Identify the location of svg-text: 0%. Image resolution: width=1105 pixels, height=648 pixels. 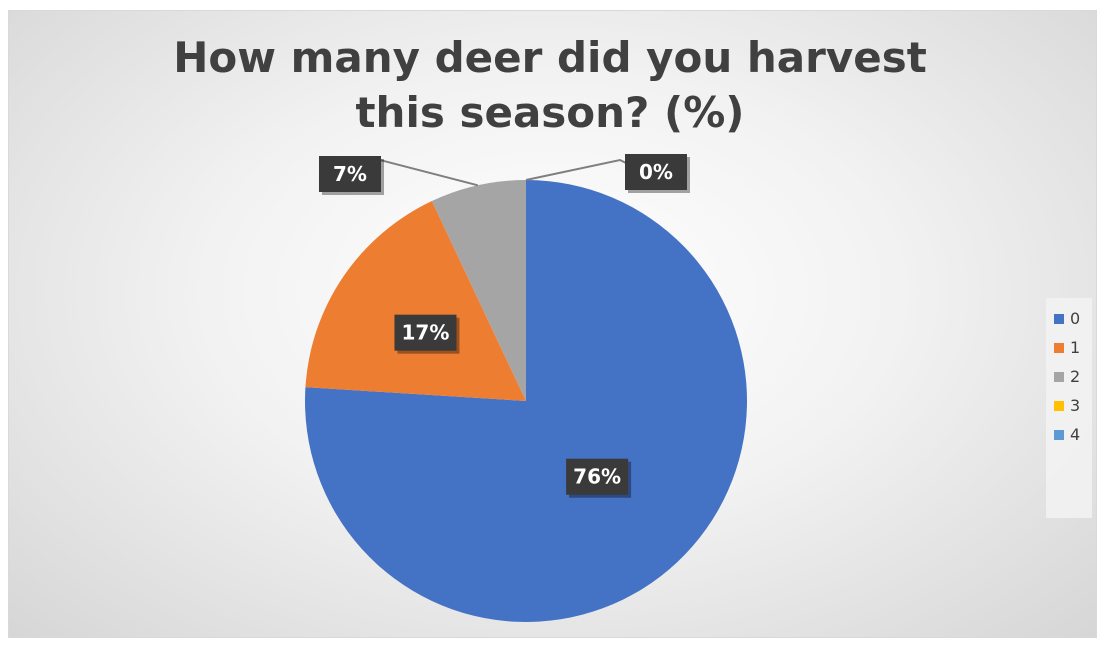
(656, 172).